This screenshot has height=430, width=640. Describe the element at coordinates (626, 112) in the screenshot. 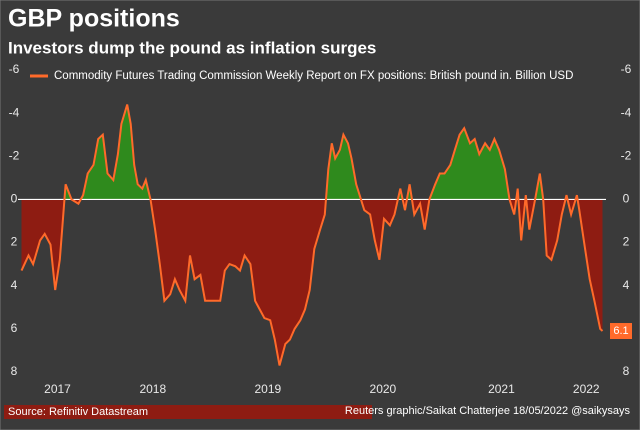

I see `y2-tick-label: -4` at that location.